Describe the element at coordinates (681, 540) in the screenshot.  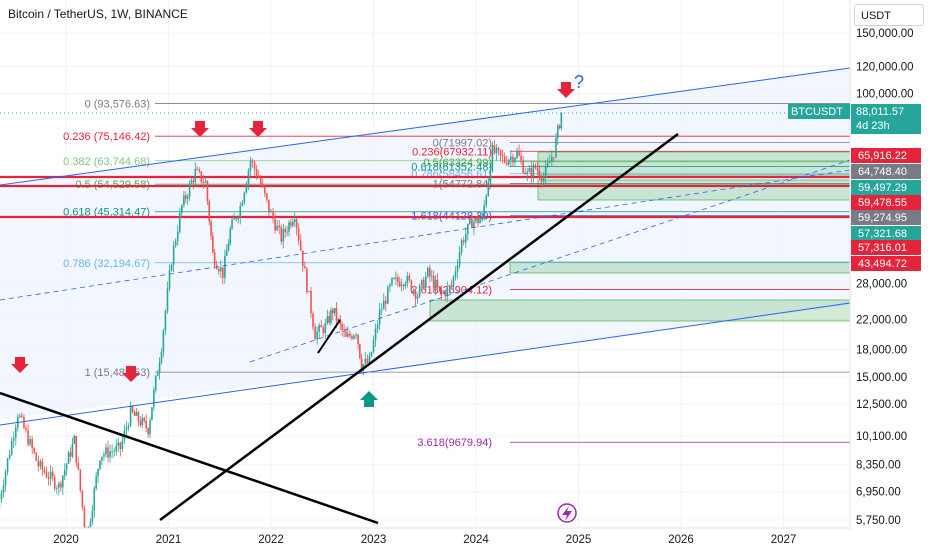
I see `year-tick-label: 2026` at that location.